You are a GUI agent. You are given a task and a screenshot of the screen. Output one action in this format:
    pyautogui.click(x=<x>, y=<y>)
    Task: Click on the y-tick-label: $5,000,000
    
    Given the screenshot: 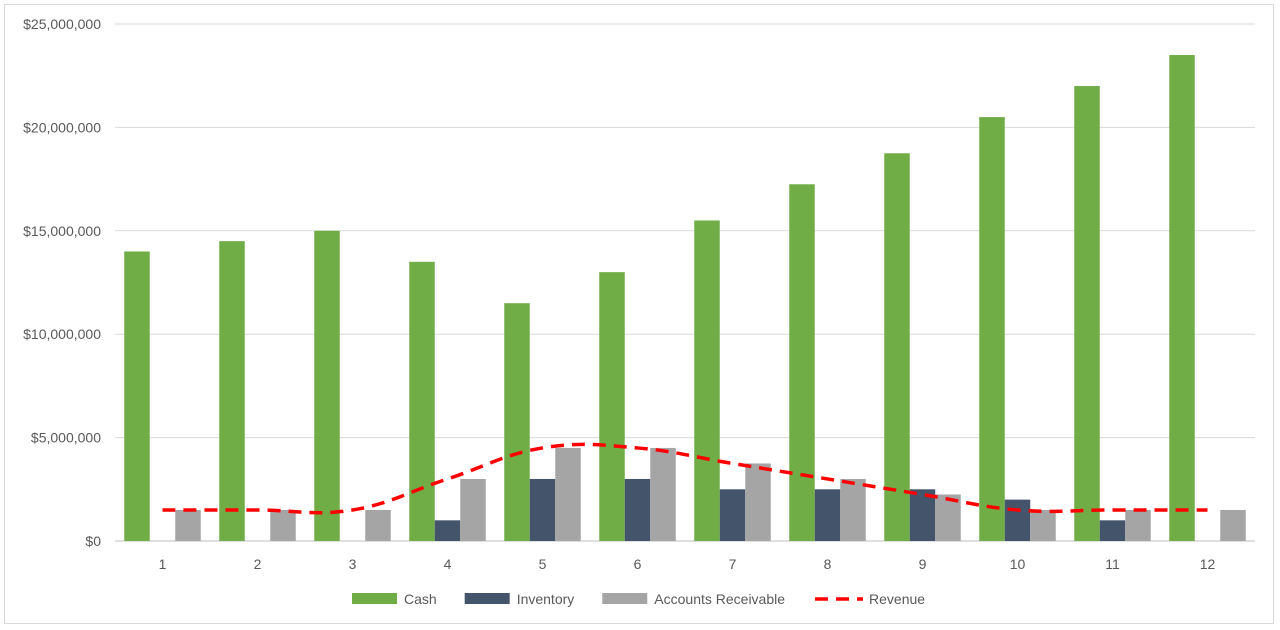 What is the action you would take?
    pyautogui.click(x=66, y=438)
    